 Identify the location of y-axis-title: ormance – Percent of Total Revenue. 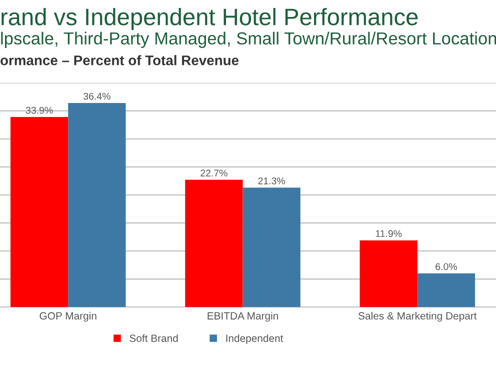
(119, 60).